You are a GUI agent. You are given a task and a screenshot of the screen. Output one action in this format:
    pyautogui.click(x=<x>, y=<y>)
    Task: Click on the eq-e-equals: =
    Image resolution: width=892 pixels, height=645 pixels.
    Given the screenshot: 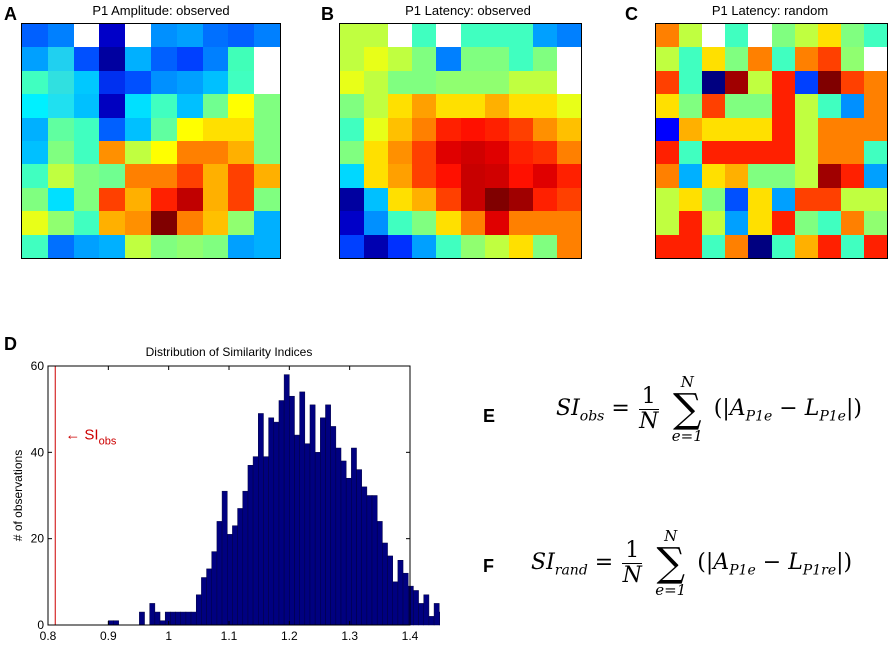 What is the action you would take?
    pyautogui.click(x=620, y=408)
    